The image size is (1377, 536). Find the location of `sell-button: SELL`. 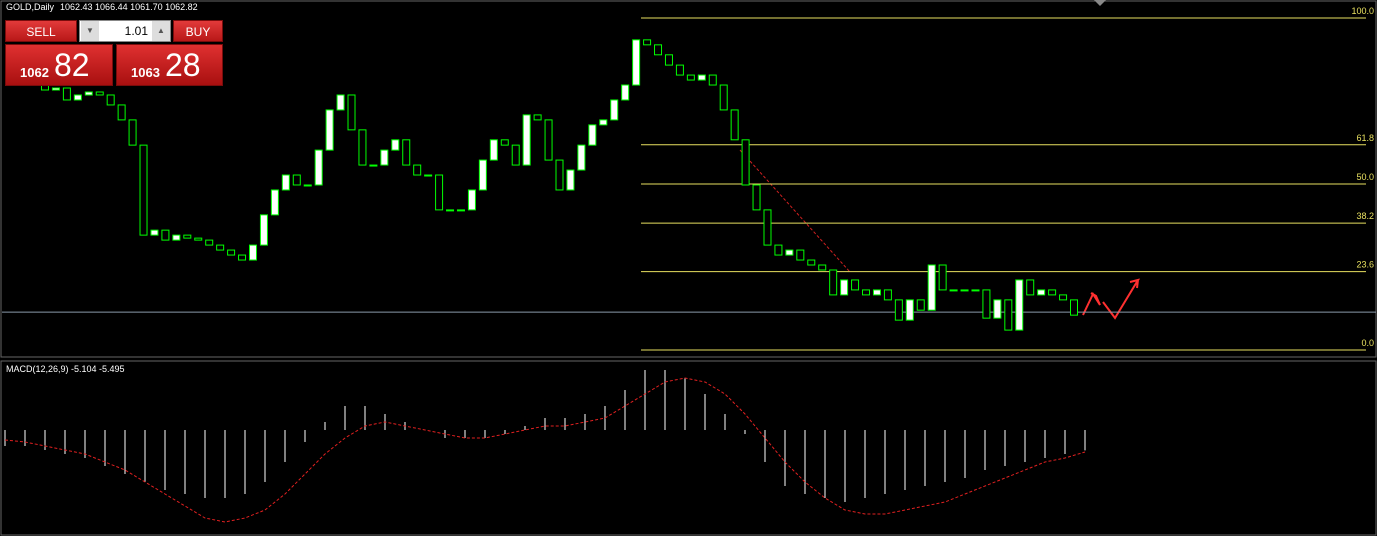

sell-button: SELL is located at coordinates (41, 31).